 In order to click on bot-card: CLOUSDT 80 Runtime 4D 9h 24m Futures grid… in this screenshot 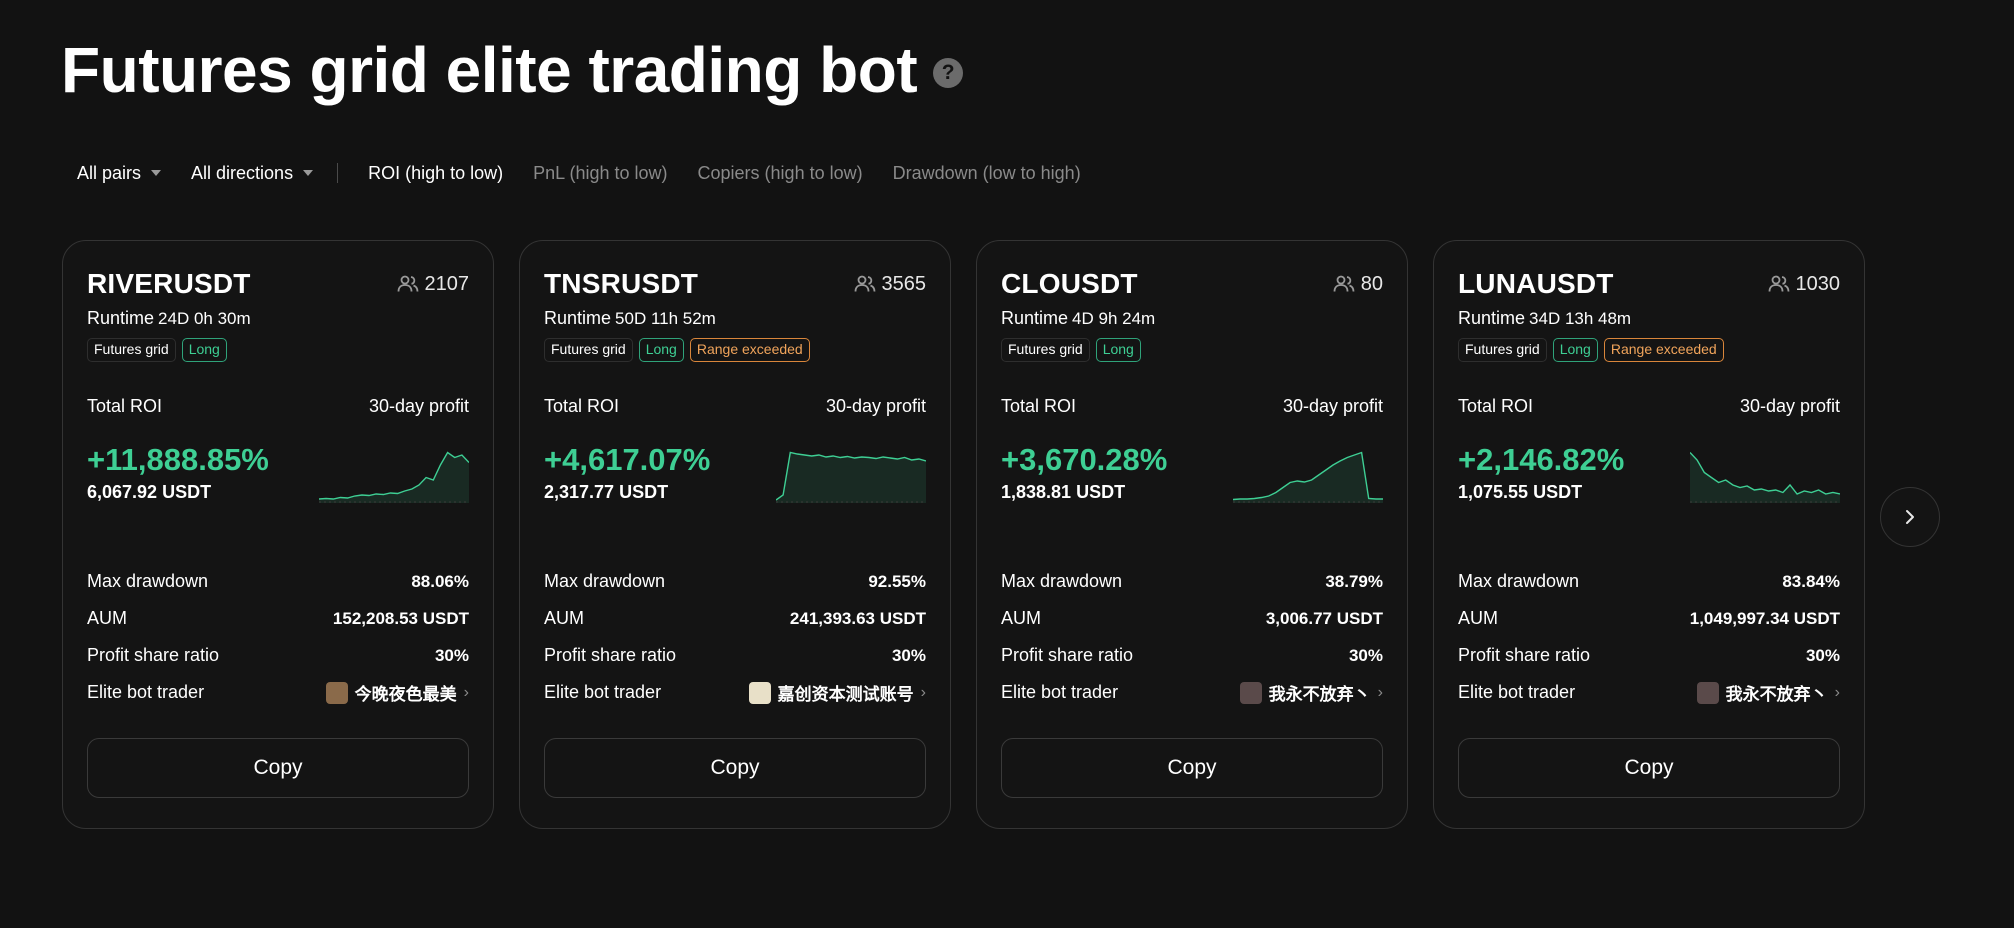, I will do `click(1192, 534)`.